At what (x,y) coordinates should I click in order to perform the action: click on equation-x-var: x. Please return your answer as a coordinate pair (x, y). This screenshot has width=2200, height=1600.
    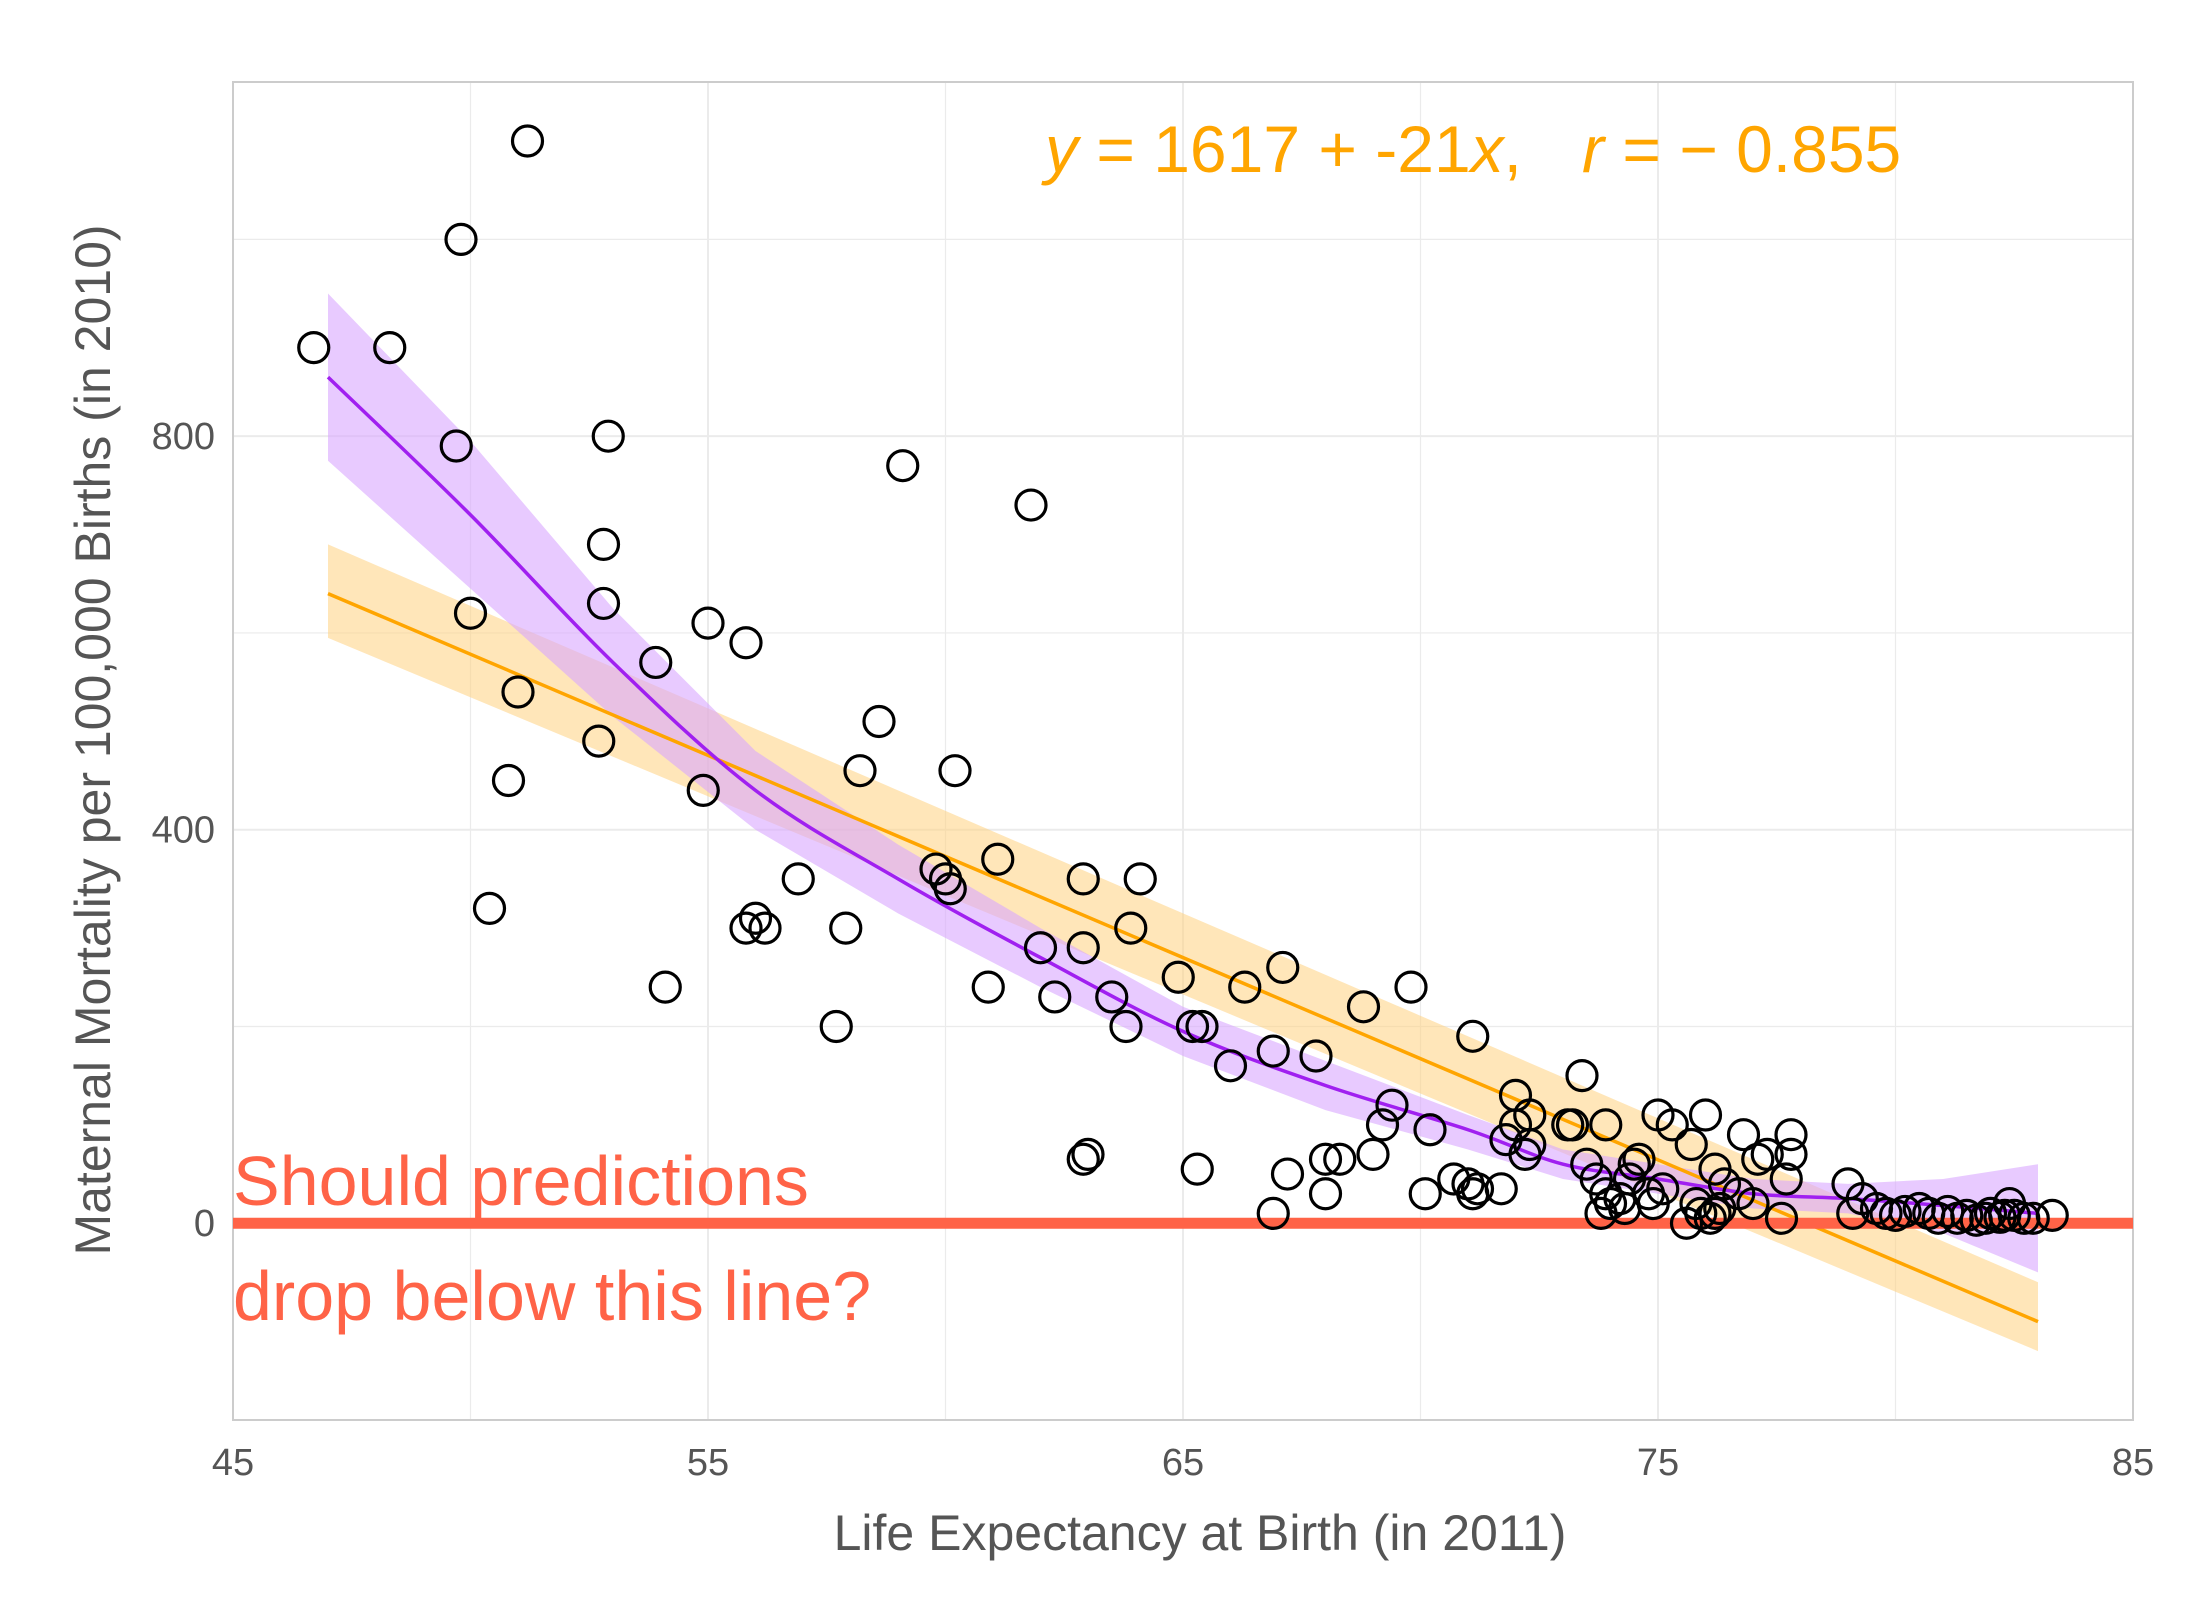
    Looking at the image, I should click on (1487, 149).